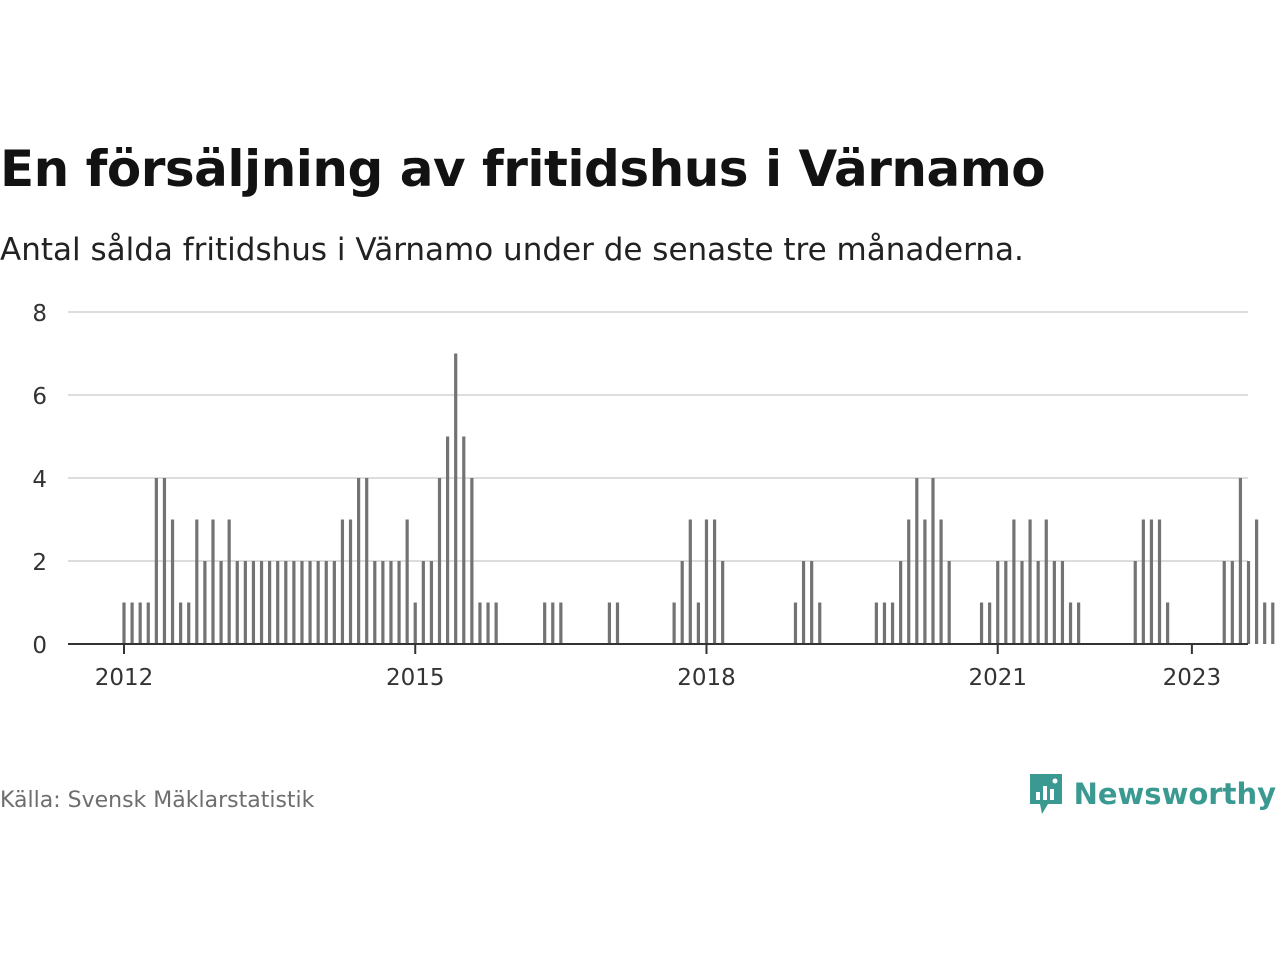  What do you see at coordinates (157, 800) in the screenshot?
I see `source-note: Källa: Svensk Mäklarstatistik` at bounding box center [157, 800].